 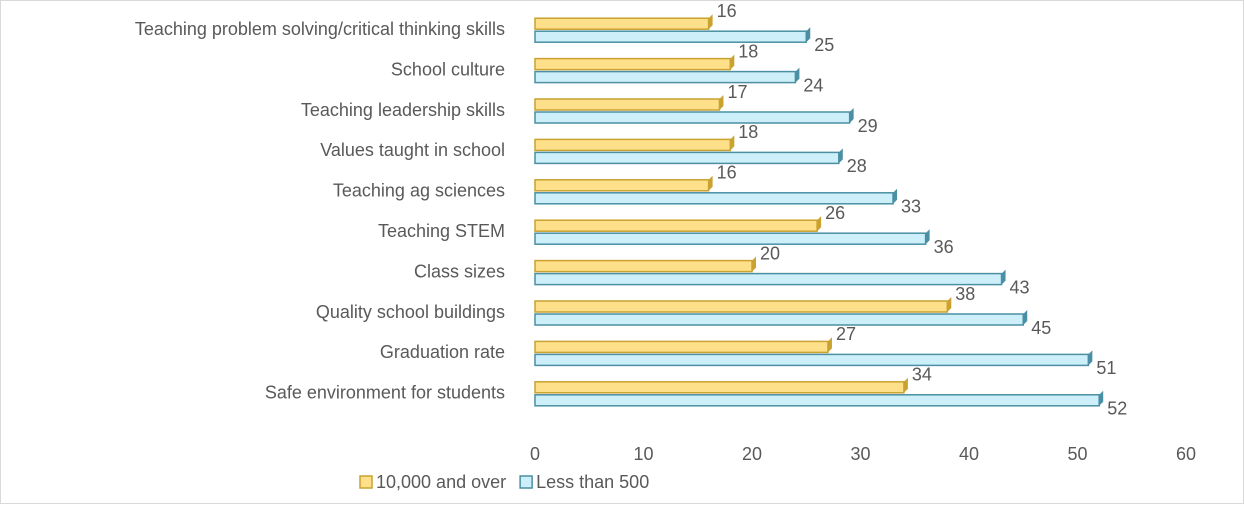 What do you see at coordinates (442, 352) in the screenshot?
I see `y-tick-label: Graduation rate` at bounding box center [442, 352].